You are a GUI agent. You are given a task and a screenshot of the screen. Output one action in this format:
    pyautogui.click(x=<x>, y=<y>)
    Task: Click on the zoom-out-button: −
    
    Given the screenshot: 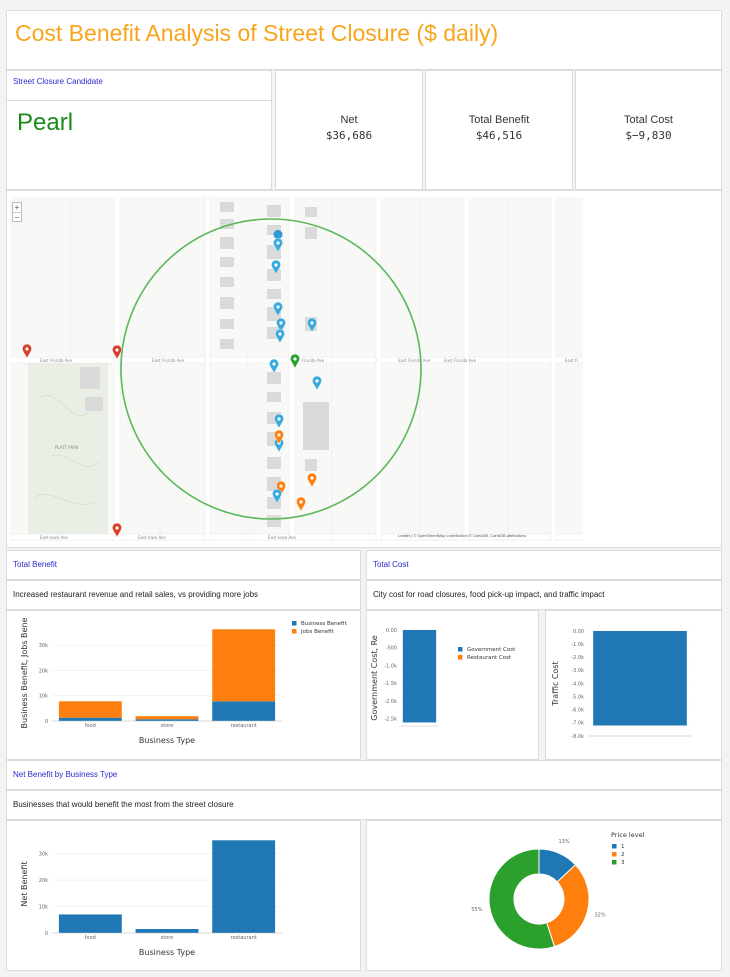 What is the action you would take?
    pyautogui.click(x=17, y=217)
    